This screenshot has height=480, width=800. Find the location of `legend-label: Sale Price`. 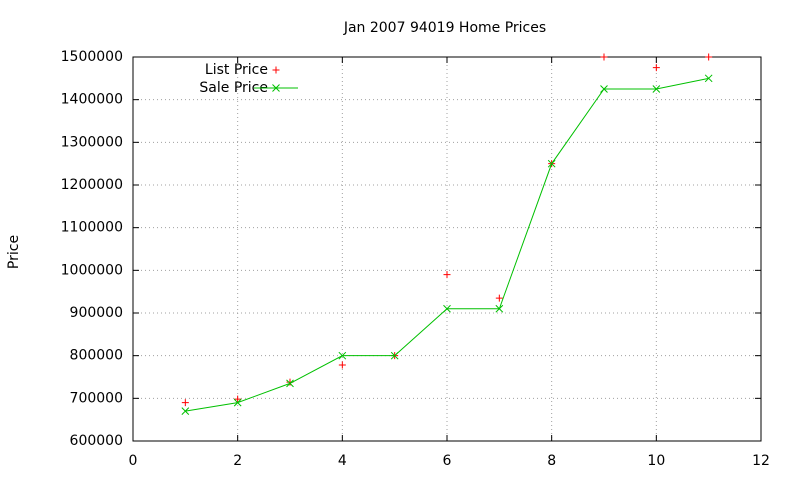

legend-label: Sale Price is located at coordinates (233, 88).